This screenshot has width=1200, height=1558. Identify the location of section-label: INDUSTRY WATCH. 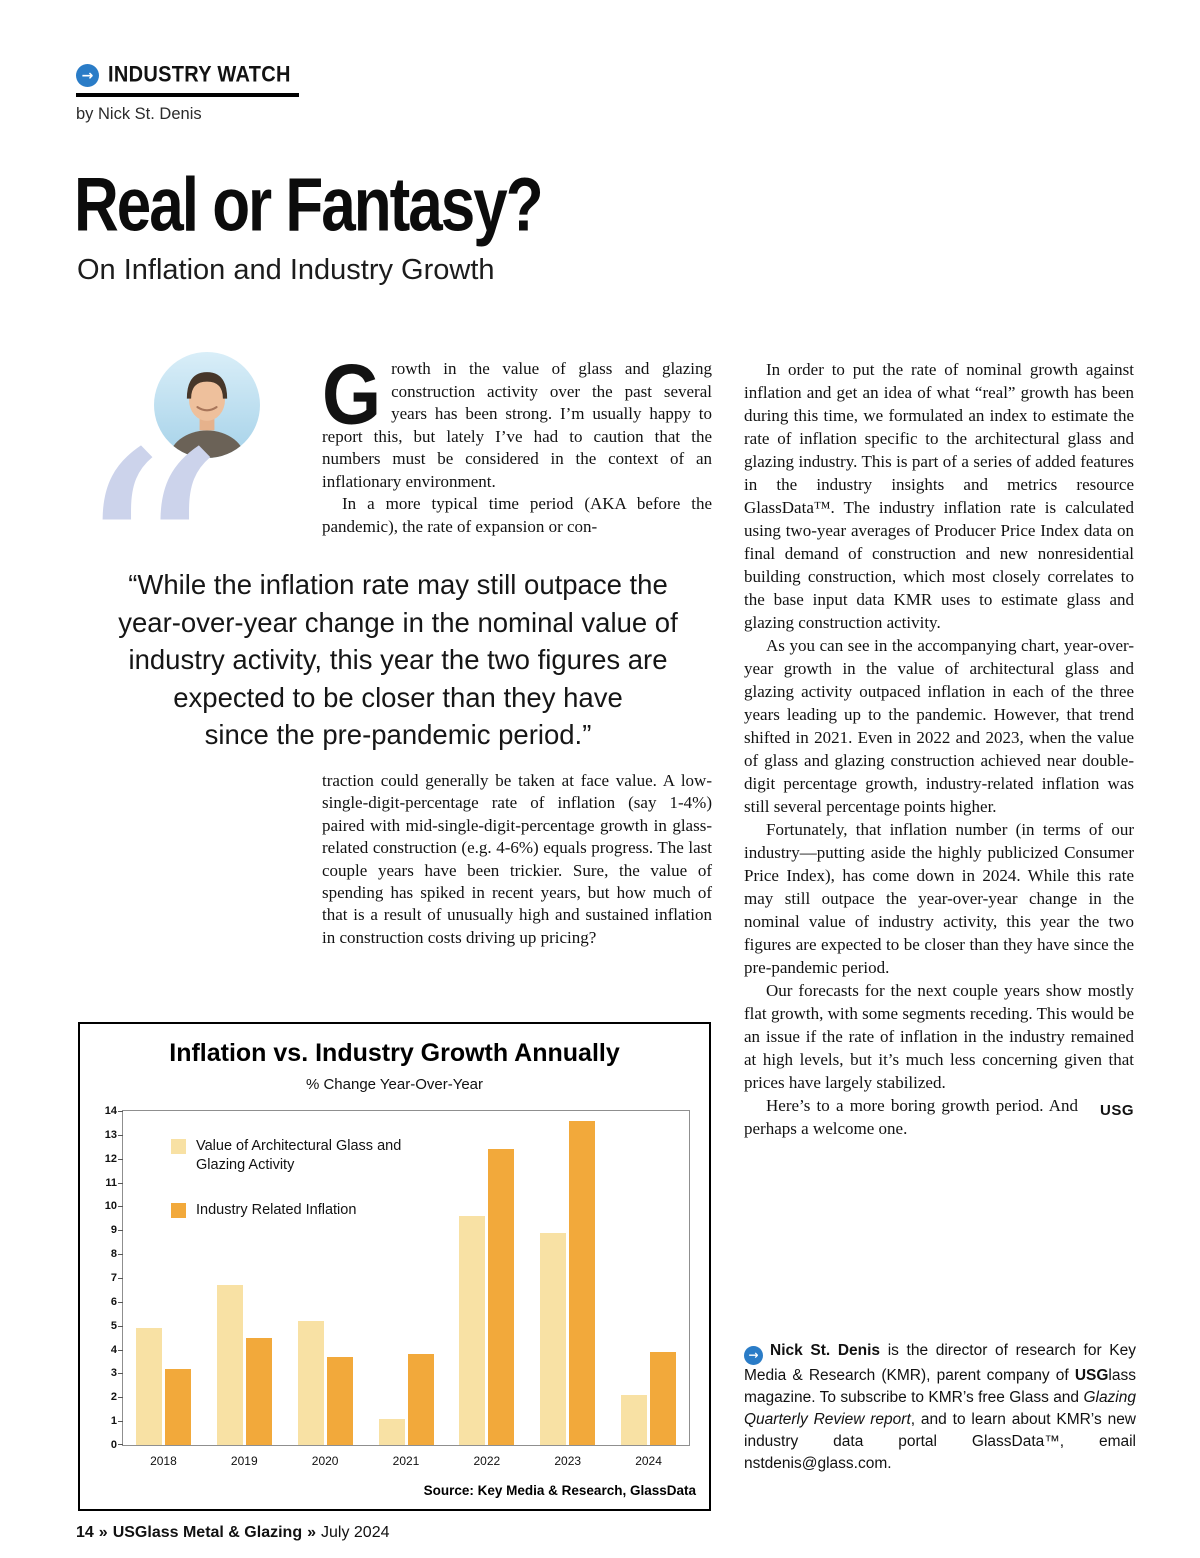
(199, 75).